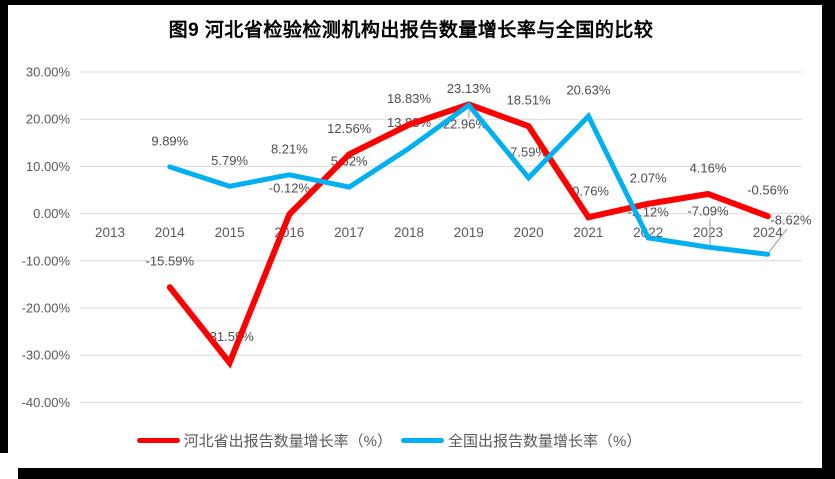 This screenshot has width=835, height=479. I want to click on data-label-national: -8.62%, so click(791, 220).